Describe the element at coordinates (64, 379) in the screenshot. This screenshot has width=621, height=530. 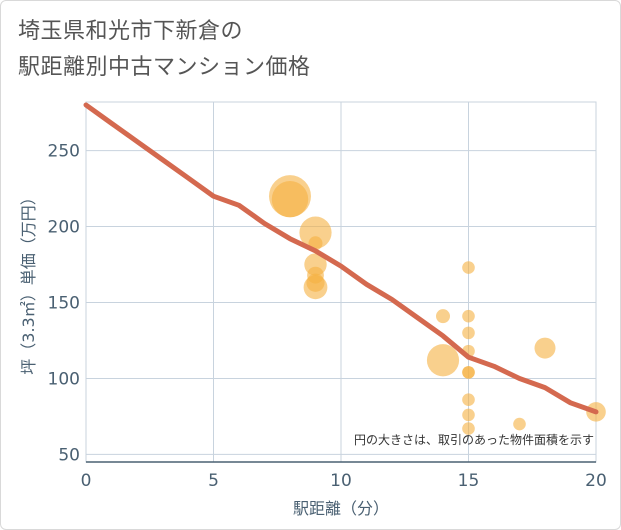
I see `y-tick-label: 100` at that location.